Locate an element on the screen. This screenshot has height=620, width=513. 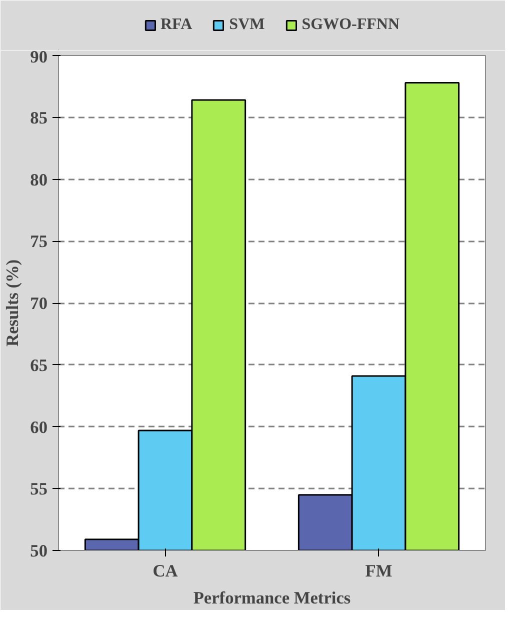
x-tick-label: FM is located at coordinates (378, 571).